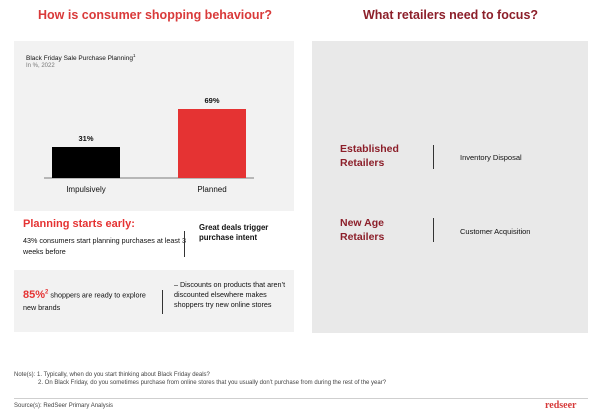  I want to click on value-label-impulsively: 31%, so click(85, 138).